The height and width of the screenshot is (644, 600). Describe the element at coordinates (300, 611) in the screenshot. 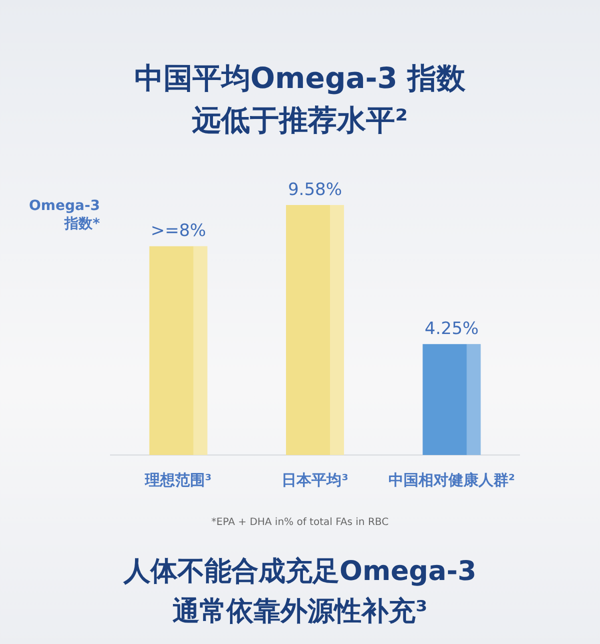

I see `text: 通常依靠外源性补充³` at that location.